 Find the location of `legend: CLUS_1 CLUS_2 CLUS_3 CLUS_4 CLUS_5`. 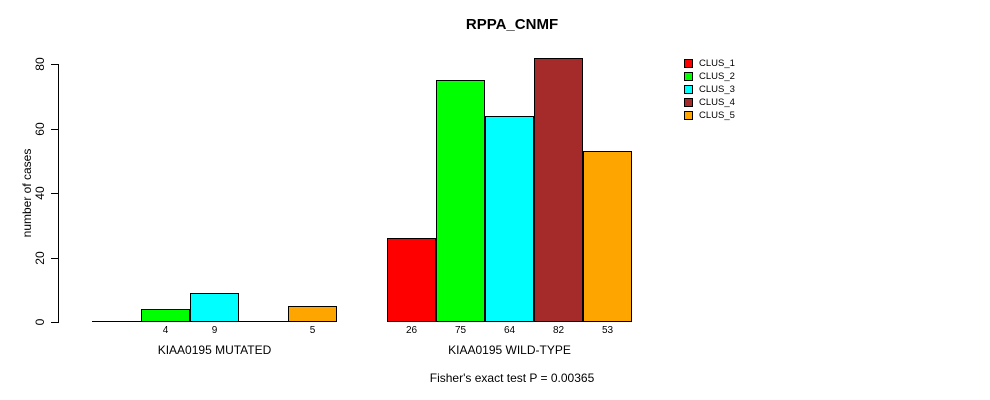

legend: CLUS_1 CLUS_2 CLUS_3 CLUS_4 CLUS_5 is located at coordinates (709, 89).